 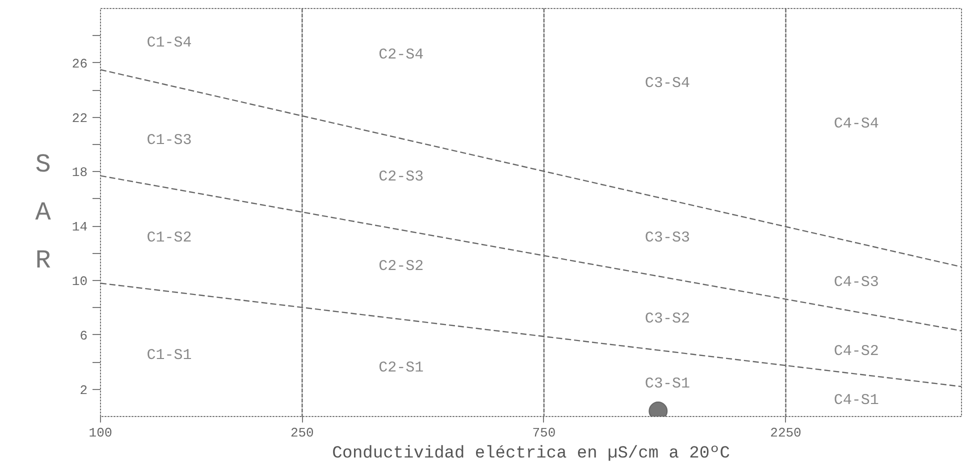 What do you see at coordinates (401, 55) in the screenshot?
I see `annotation: C2-S4` at bounding box center [401, 55].